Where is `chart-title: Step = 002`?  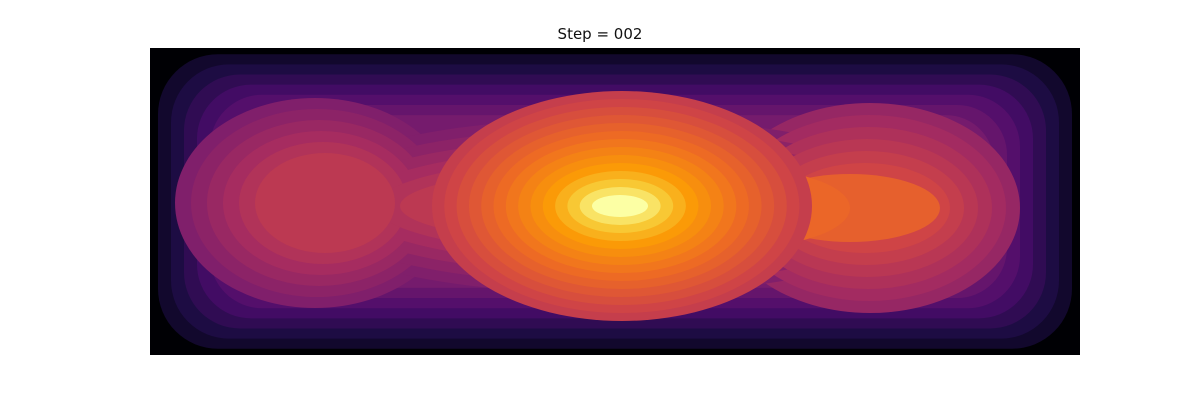 chart-title: Step = 002 is located at coordinates (600, 34).